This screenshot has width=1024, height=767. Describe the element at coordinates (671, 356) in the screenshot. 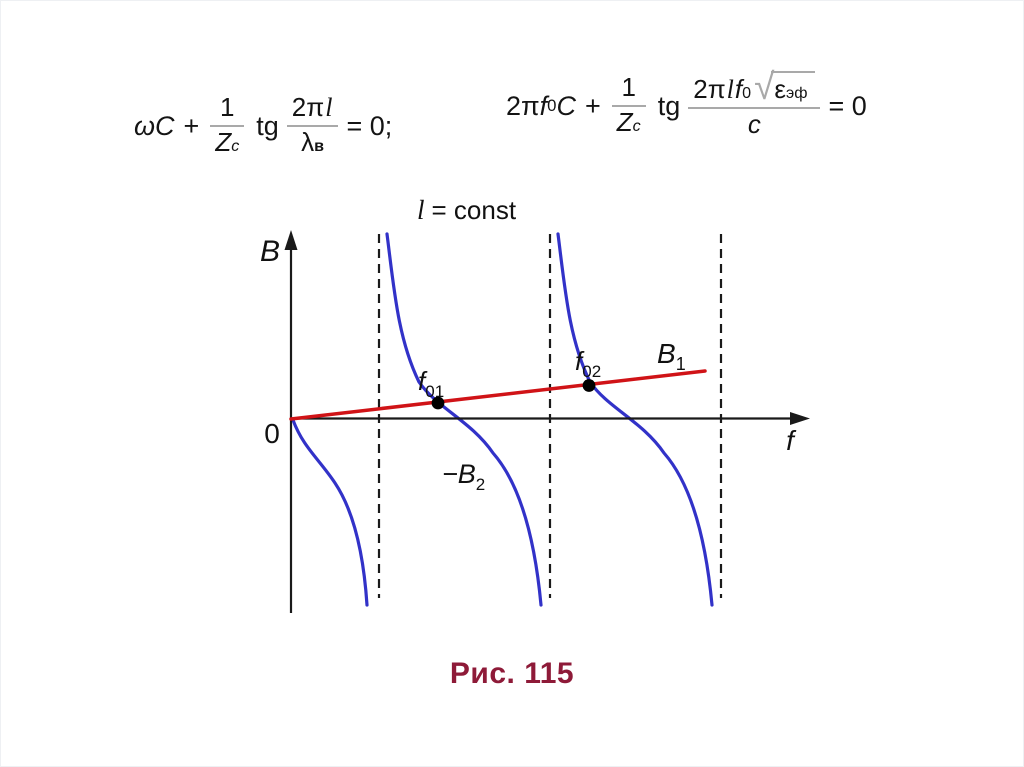

I see `b1-label: B1` at that location.